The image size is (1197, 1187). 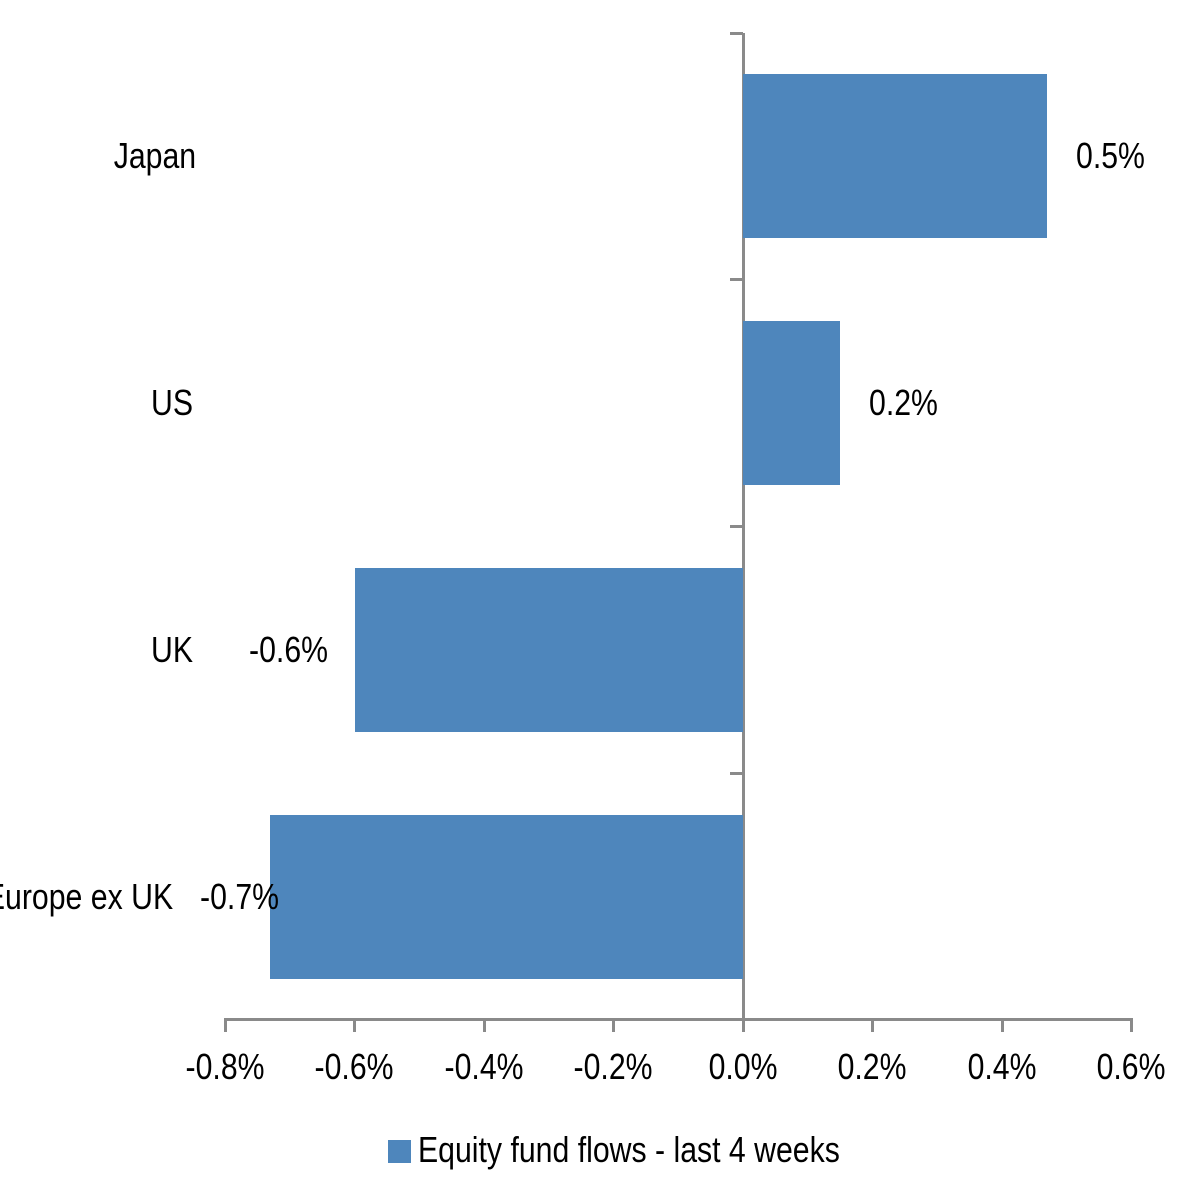 What do you see at coordinates (171, 649) in the screenshot?
I see `category-label-uk-text: UK` at bounding box center [171, 649].